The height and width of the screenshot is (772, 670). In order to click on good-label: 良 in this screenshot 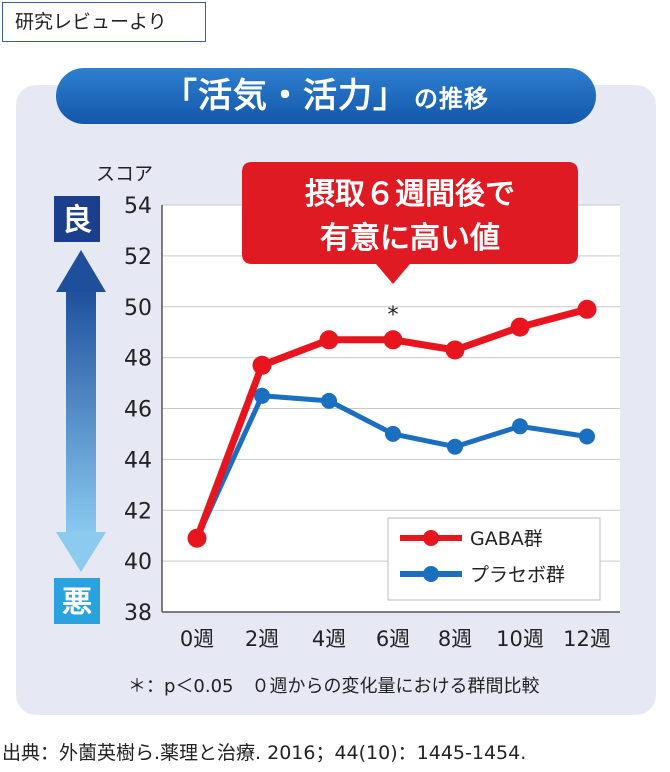, I will do `click(77, 220)`.